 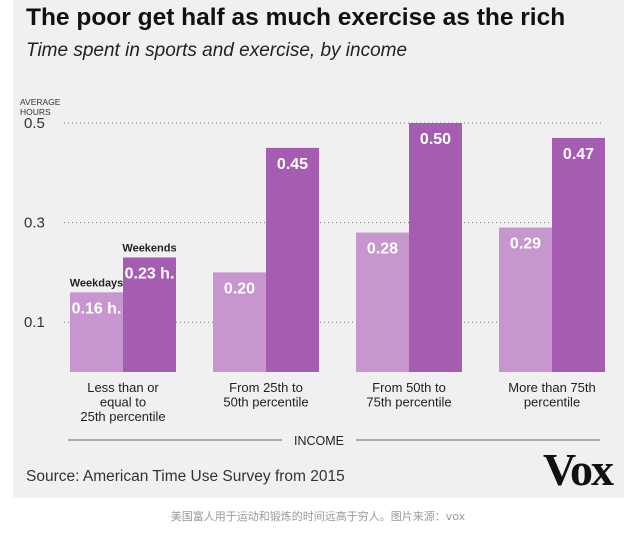 What do you see at coordinates (239, 288) in the screenshot?
I see `bar-value-label: 0.20` at bounding box center [239, 288].